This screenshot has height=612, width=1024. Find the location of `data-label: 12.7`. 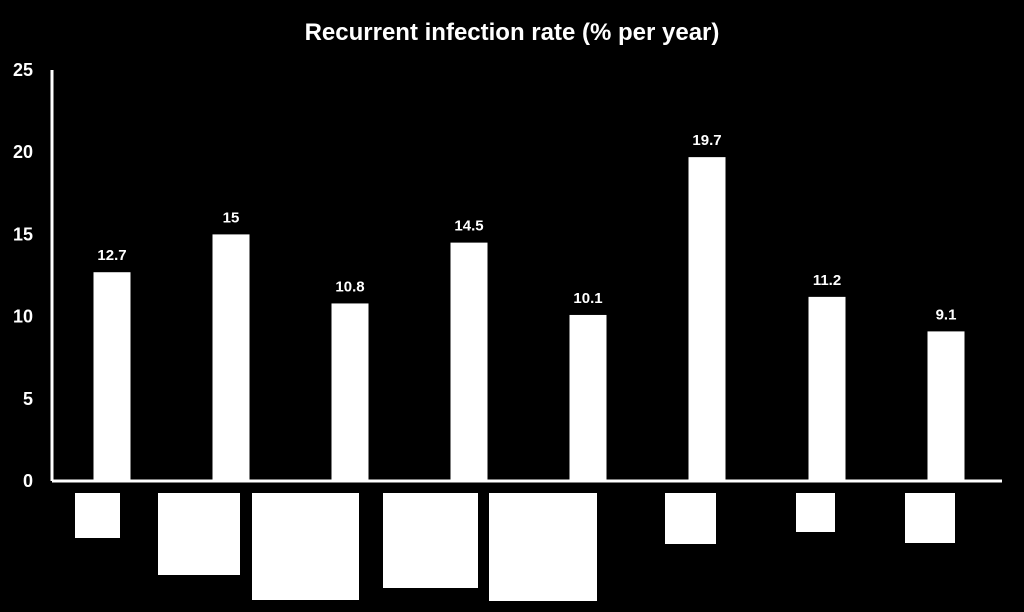

data-label: 12.7 is located at coordinates (111, 255).